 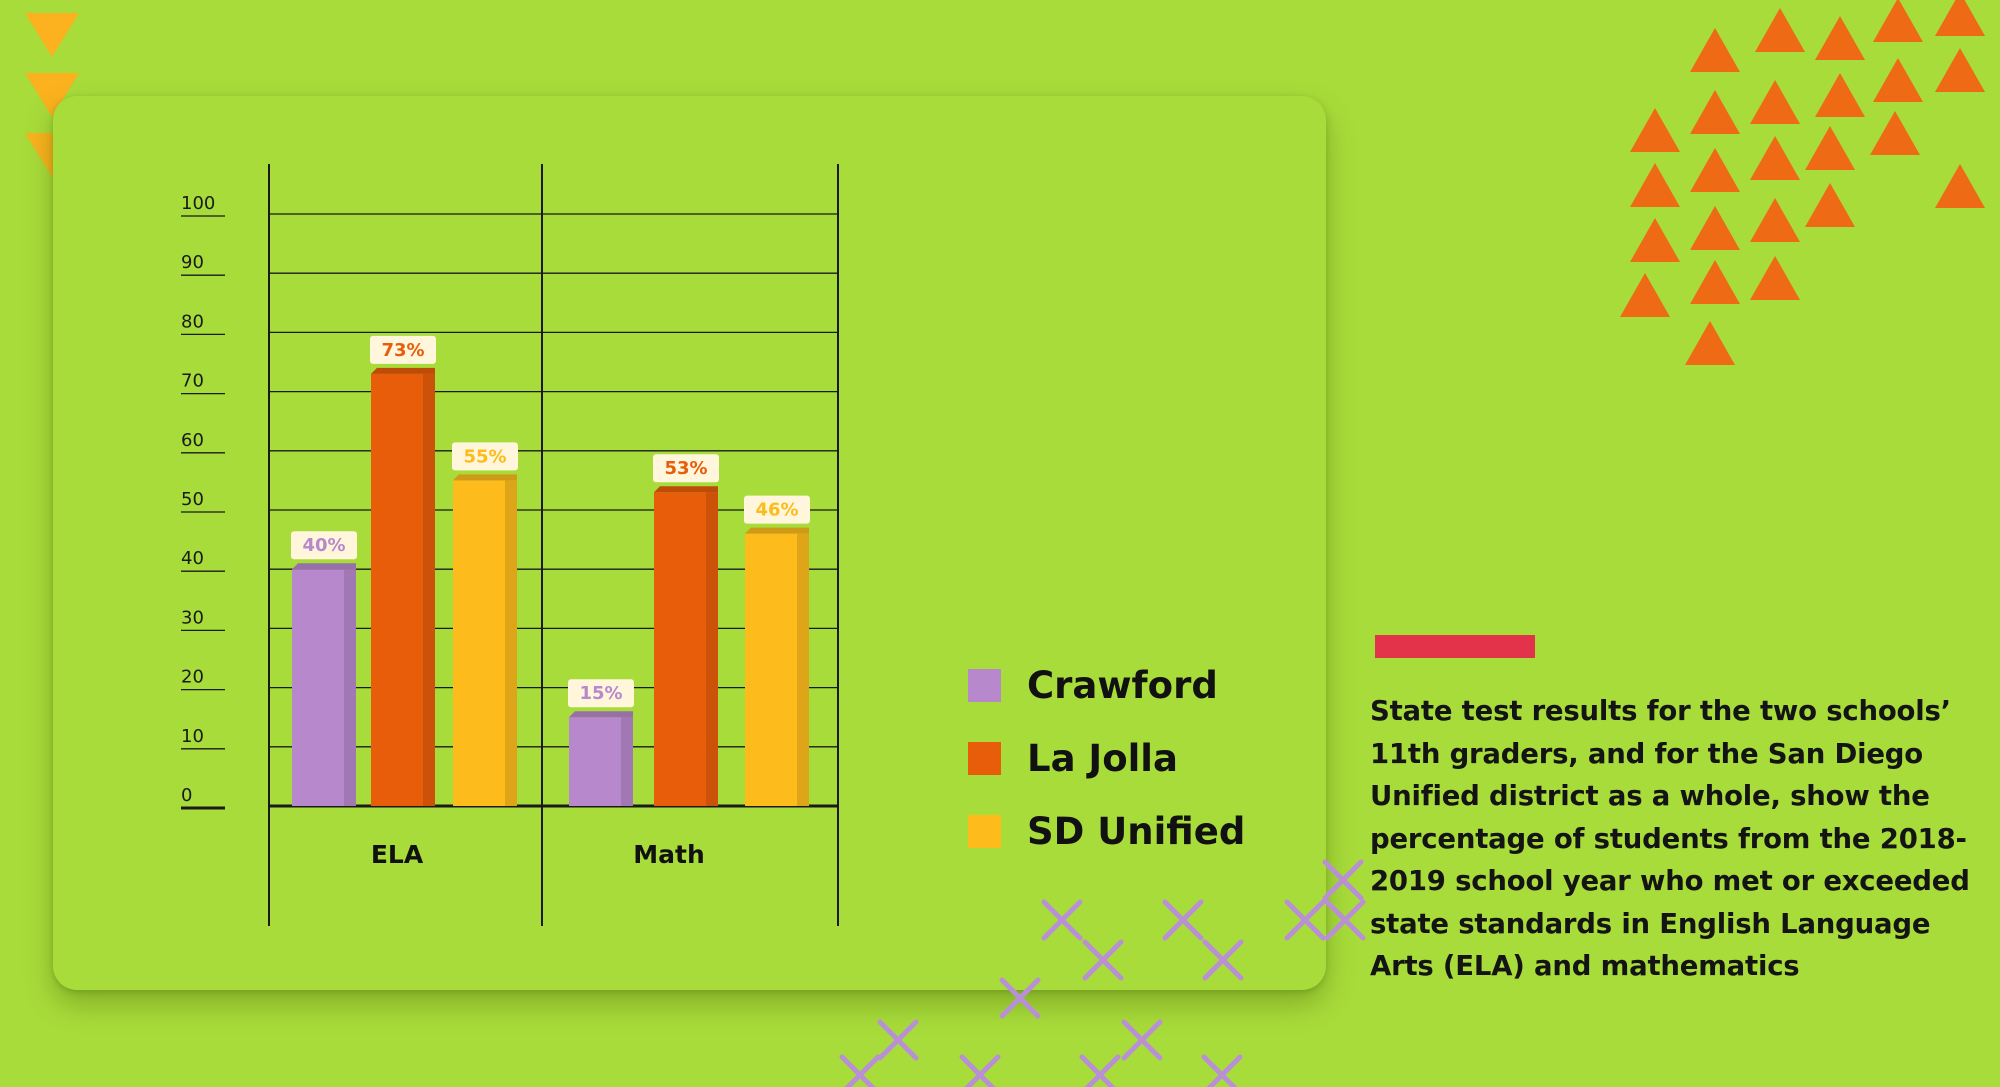 I want to click on value-label: 15%, so click(x=600, y=693).